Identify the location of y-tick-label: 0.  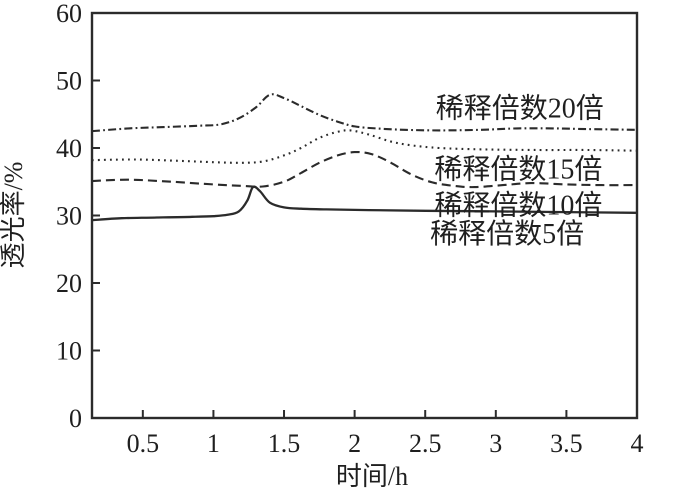
(75, 418).